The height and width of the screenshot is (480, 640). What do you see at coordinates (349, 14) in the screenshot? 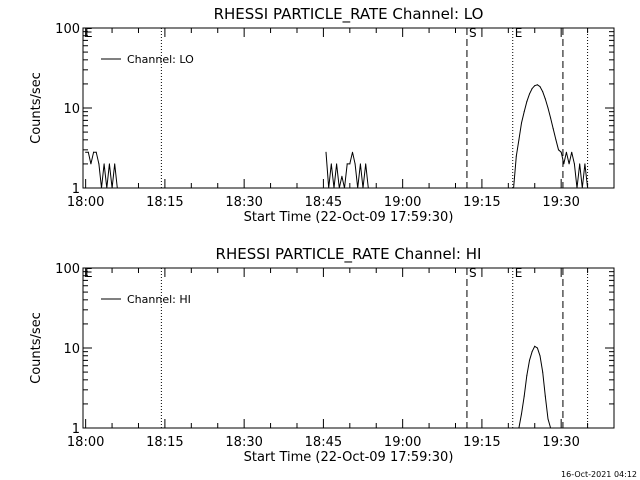
I see `chart-title: RHESSI PARTICLE_RATE Channel: LO` at bounding box center [349, 14].